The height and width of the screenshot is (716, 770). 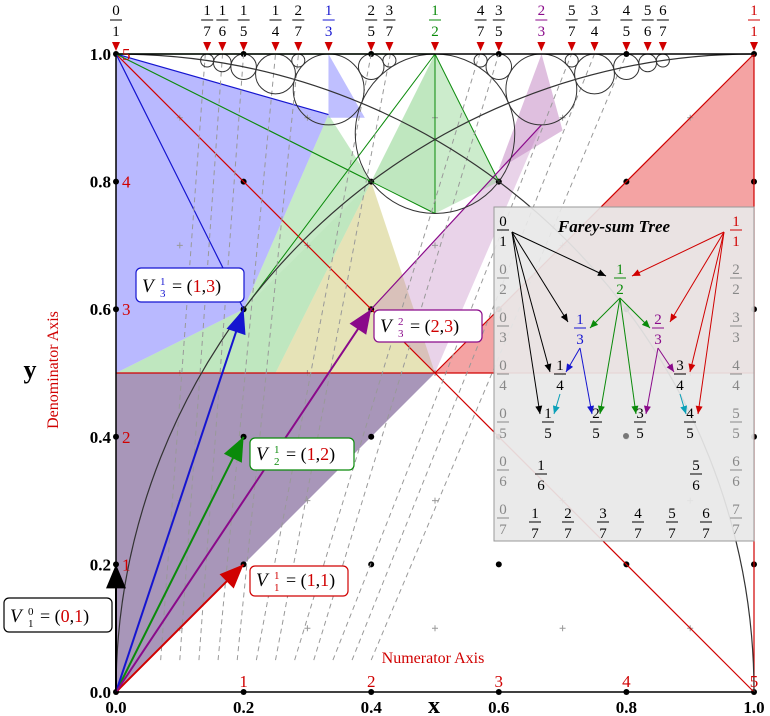 What do you see at coordinates (596, 414) in the screenshot?
I see `tree-node-num: 2` at bounding box center [596, 414].